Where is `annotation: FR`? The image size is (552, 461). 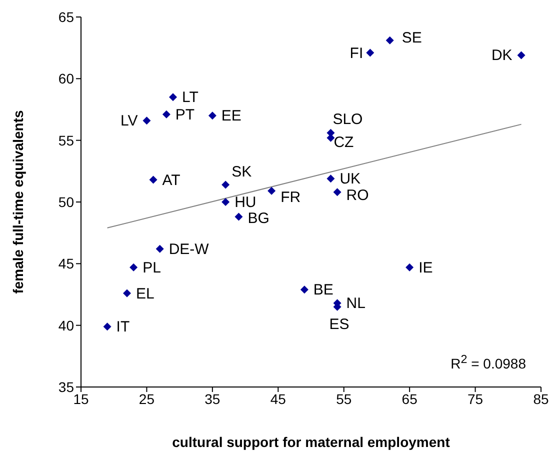 annotation: FR is located at coordinates (290, 197).